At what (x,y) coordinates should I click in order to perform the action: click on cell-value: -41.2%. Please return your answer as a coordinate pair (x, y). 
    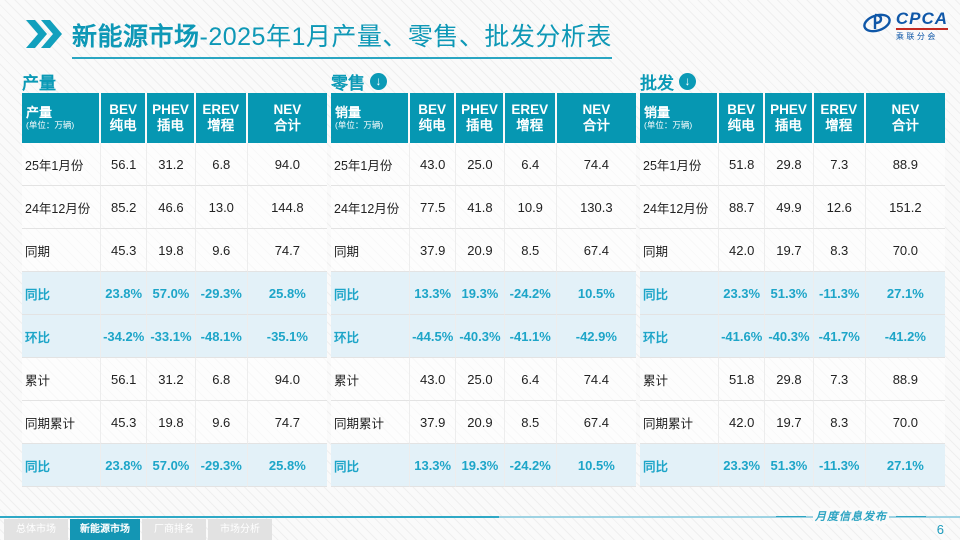
    Looking at the image, I should click on (905, 336).